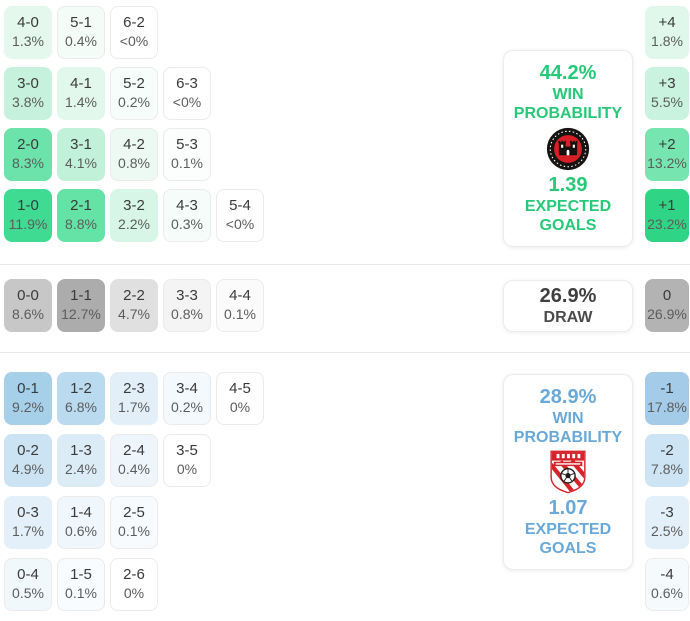  I want to click on scoreline-cell: 0-3 1.7%, so click(28, 522).